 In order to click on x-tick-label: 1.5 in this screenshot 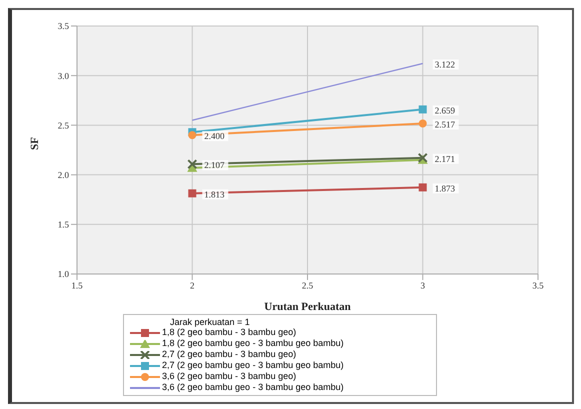, I will do `click(77, 285)`.